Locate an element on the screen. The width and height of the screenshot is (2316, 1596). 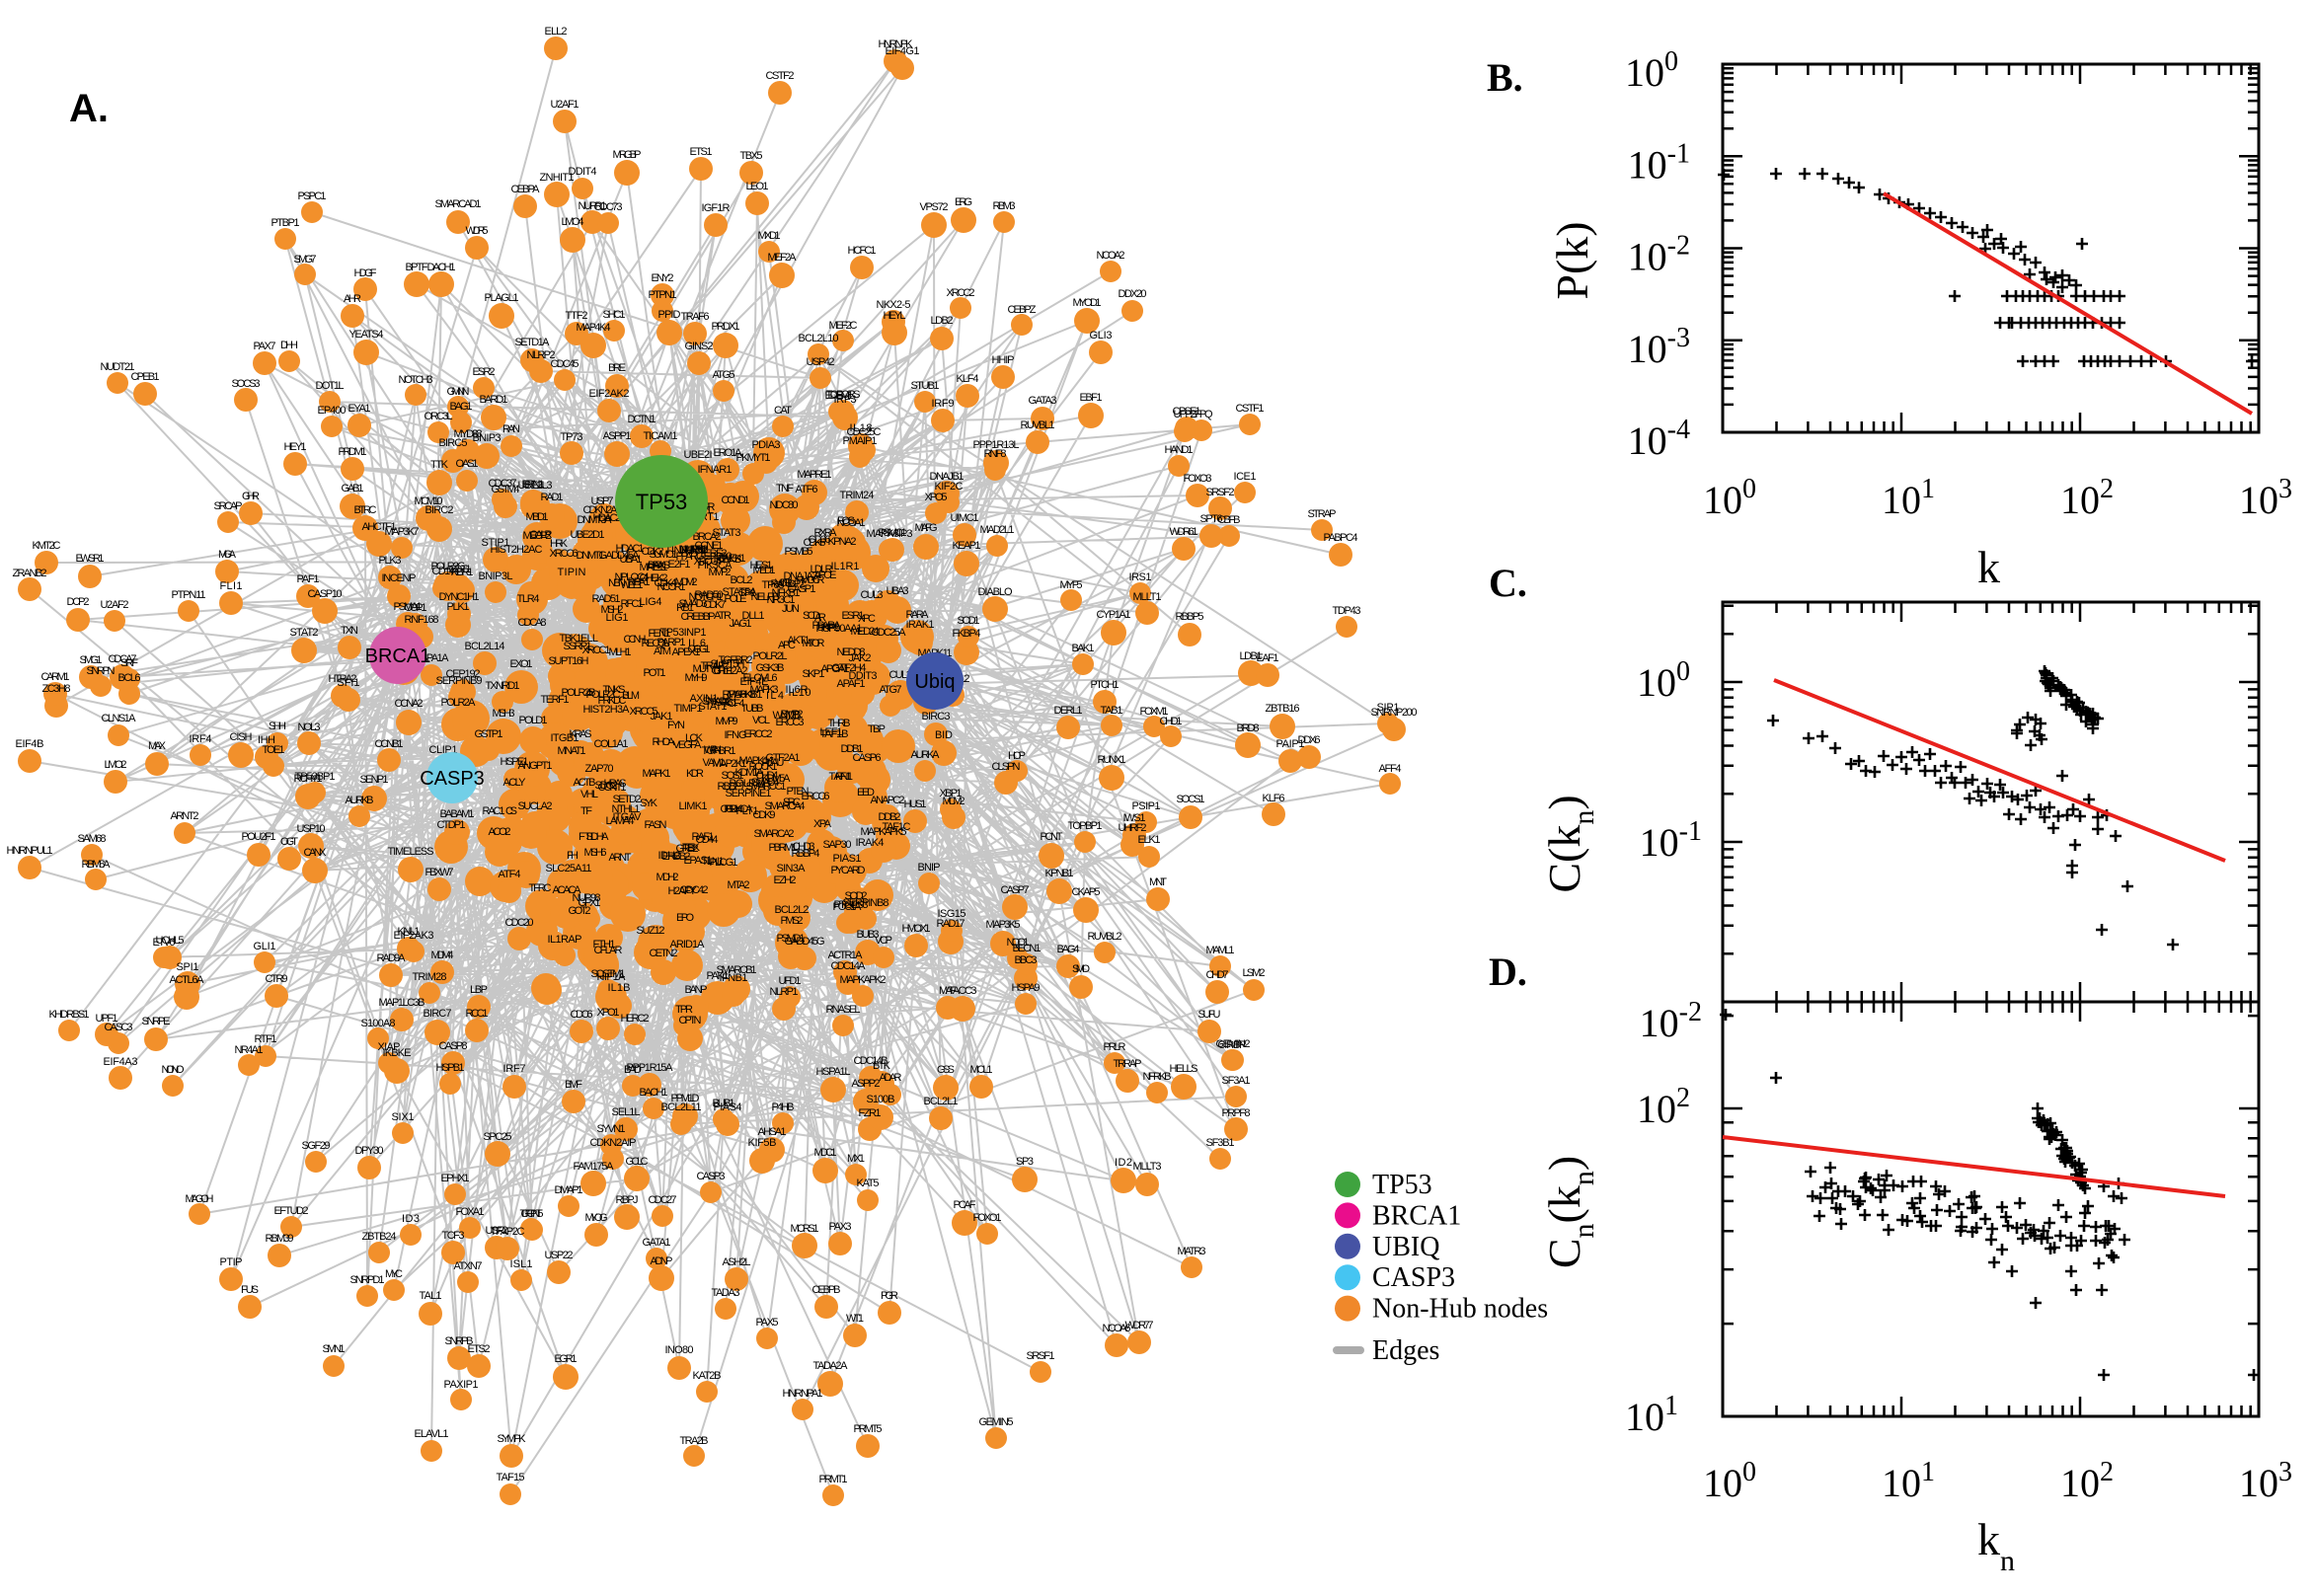
svg-text: TERF1 is located at coordinates (555, 700).